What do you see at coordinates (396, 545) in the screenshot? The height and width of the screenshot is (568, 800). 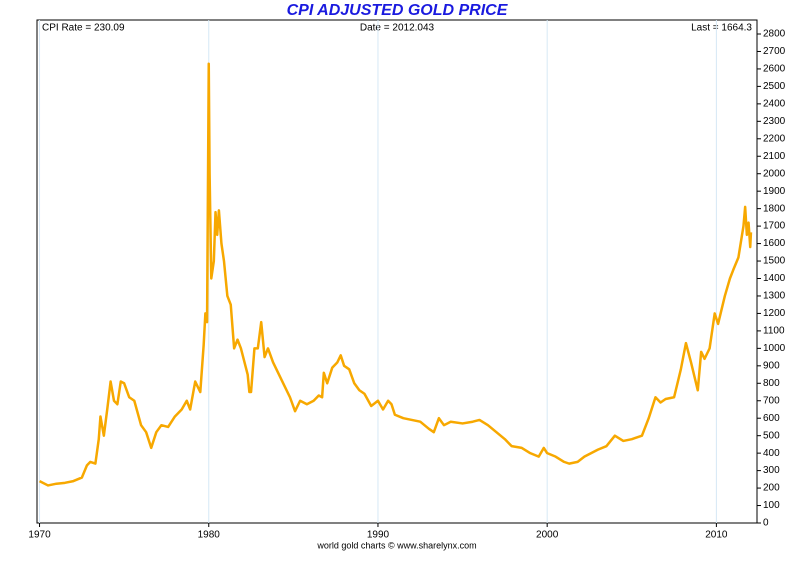 I see `footer: world gold charts © www.sharelynx.com` at bounding box center [396, 545].